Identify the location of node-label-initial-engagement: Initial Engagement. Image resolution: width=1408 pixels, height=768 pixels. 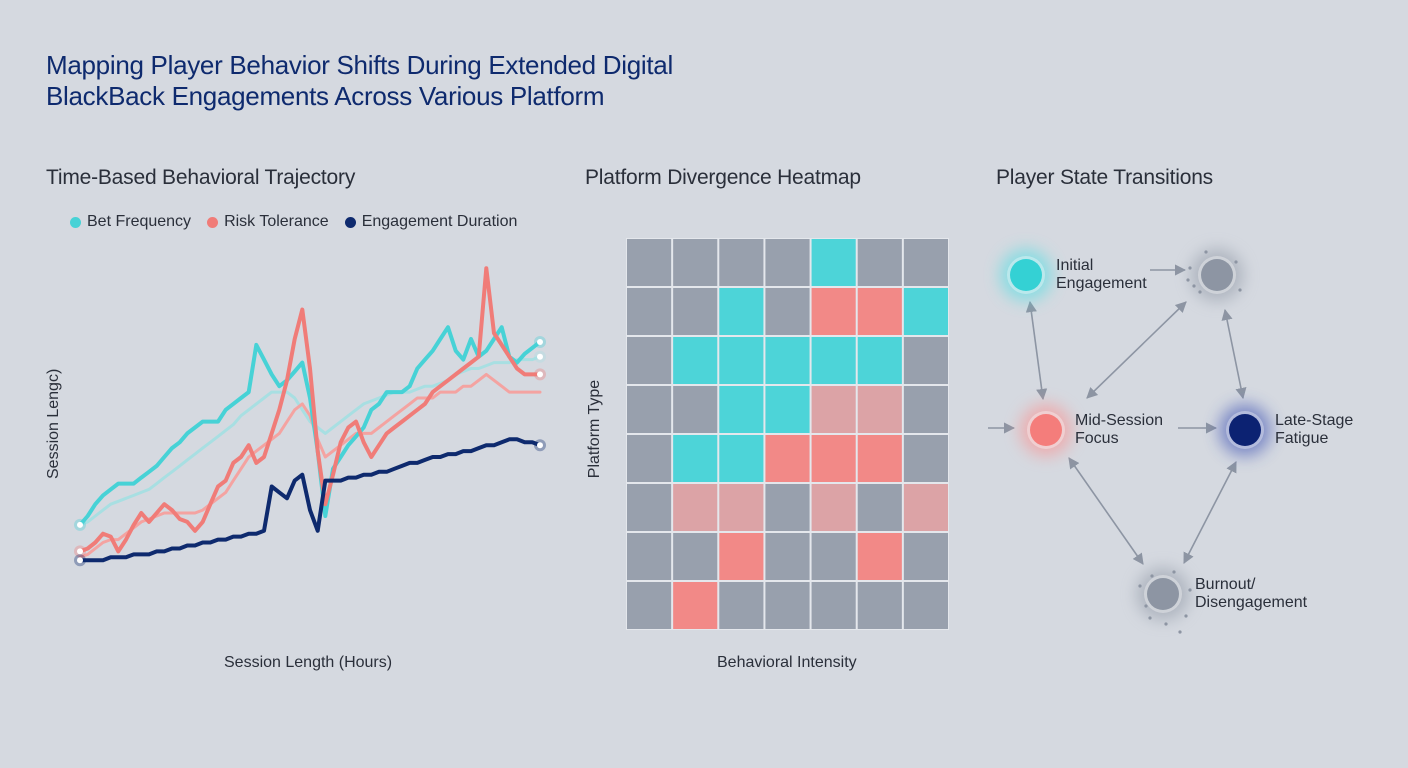
(1101, 275).